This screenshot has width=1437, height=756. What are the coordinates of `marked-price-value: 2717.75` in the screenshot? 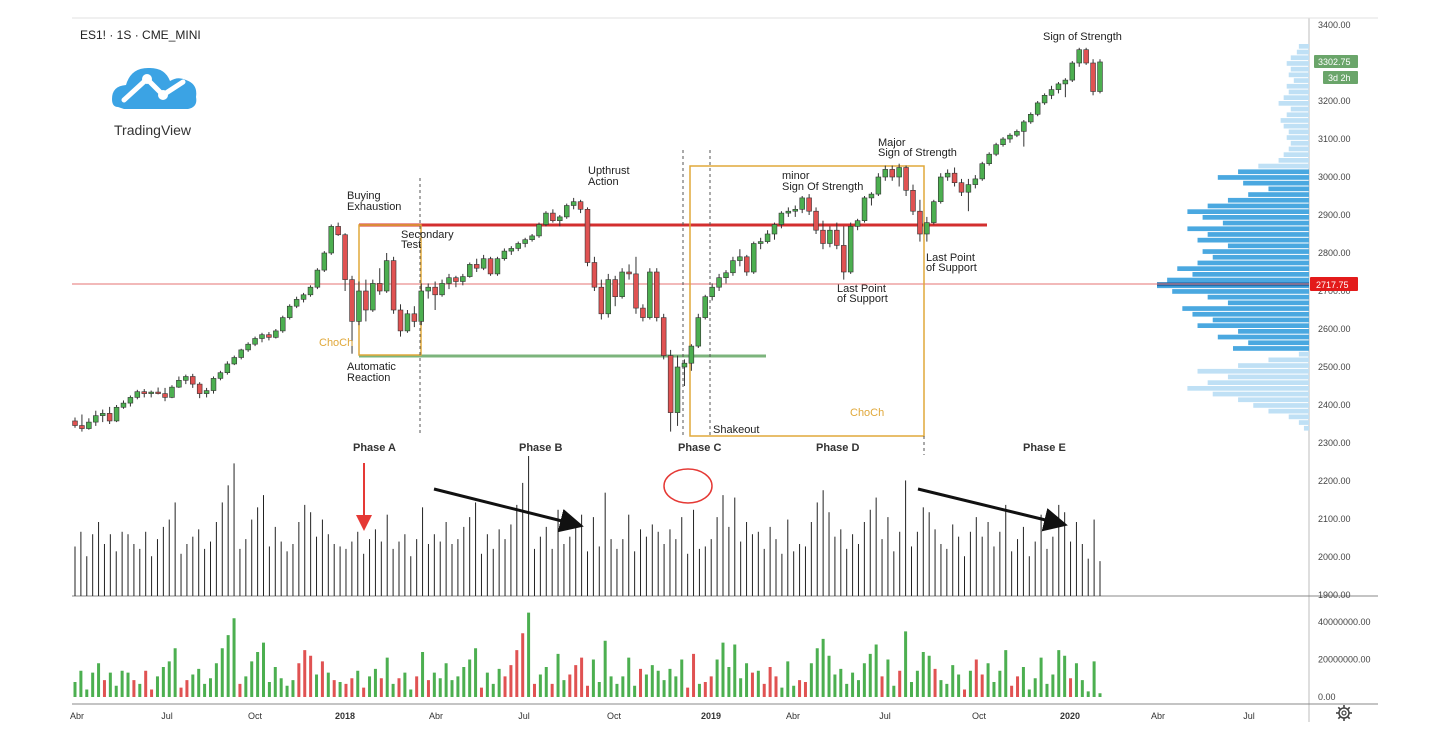 It's located at (1332, 285).